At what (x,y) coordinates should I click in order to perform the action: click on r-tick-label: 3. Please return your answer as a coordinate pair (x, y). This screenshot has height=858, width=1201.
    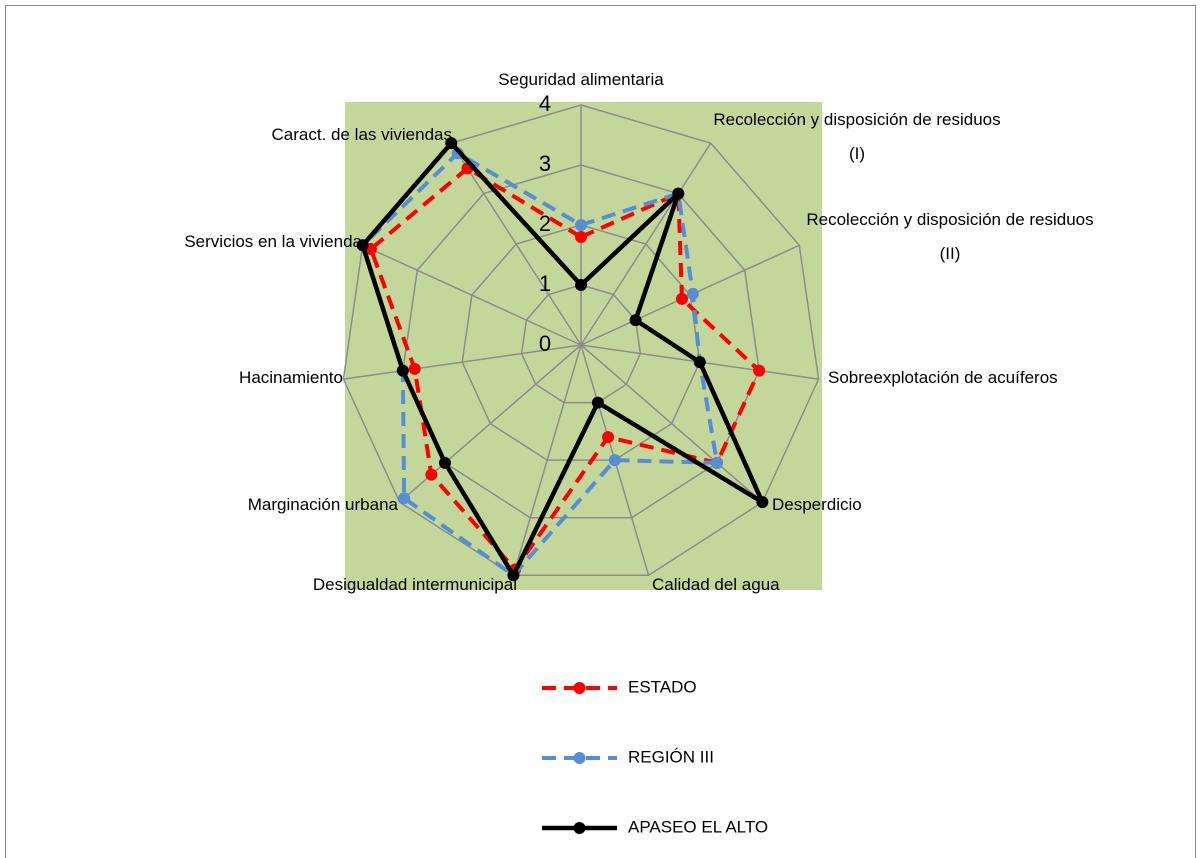
    Looking at the image, I should click on (545, 163).